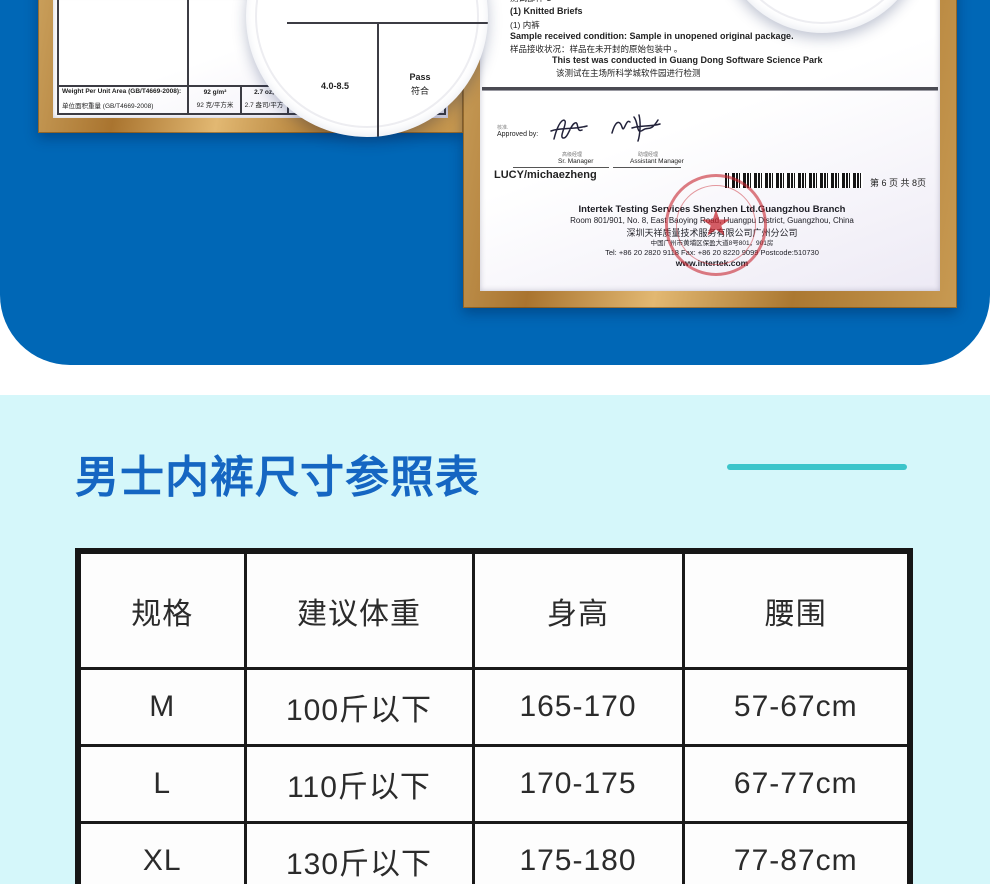  What do you see at coordinates (796, 784) in the screenshot?
I see `cell-waist: 67-77cm` at bounding box center [796, 784].